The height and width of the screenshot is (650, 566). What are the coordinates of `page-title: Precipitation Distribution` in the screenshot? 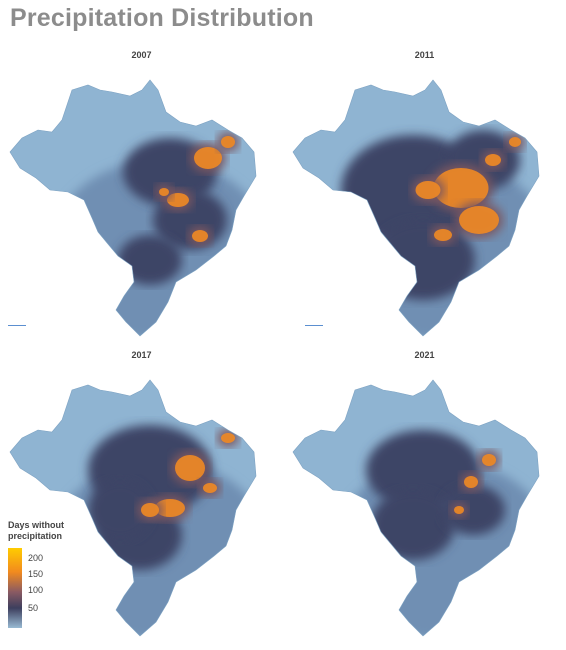 It's located at (162, 18).